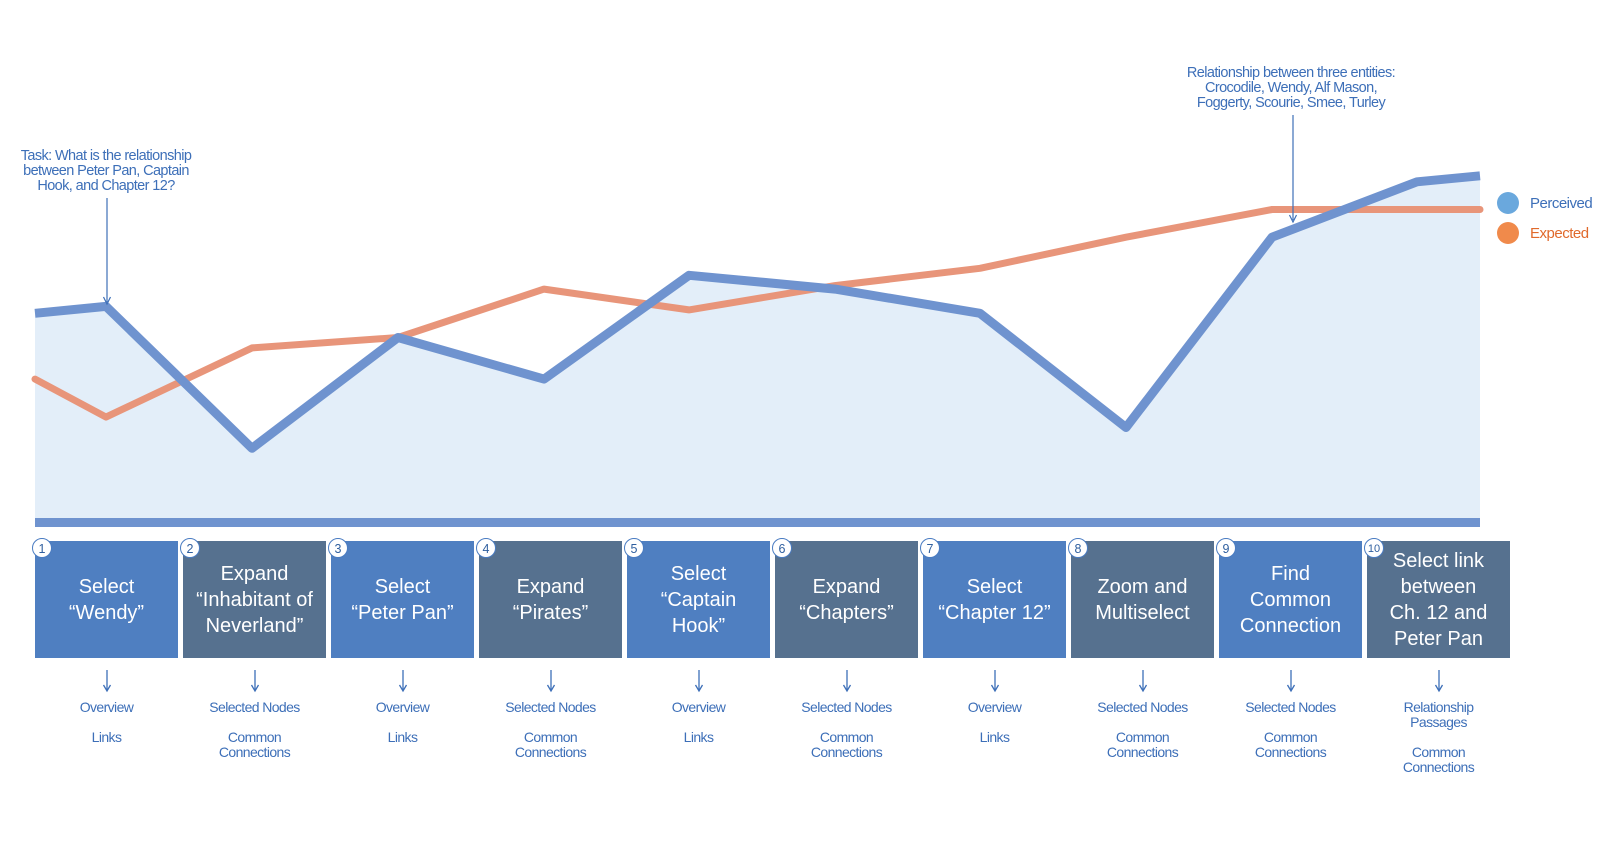 This screenshot has width=1600, height=846. Describe the element at coordinates (1293, 219) in the screenshot. I see `relationship-annotation-arrow-head` at that location.